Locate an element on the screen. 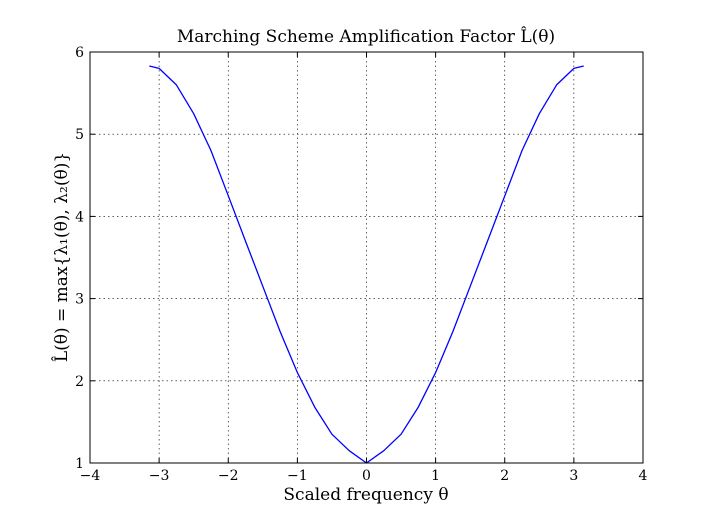  x-tick-label: 1 is located at coordinates (435, 476).